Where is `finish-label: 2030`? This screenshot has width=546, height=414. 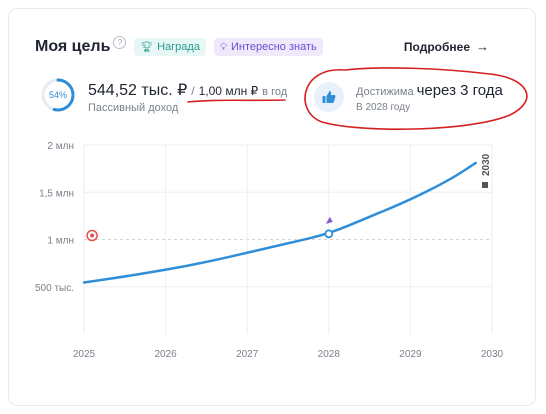
finish-label: 2030 is located at coordinates (486, 164).